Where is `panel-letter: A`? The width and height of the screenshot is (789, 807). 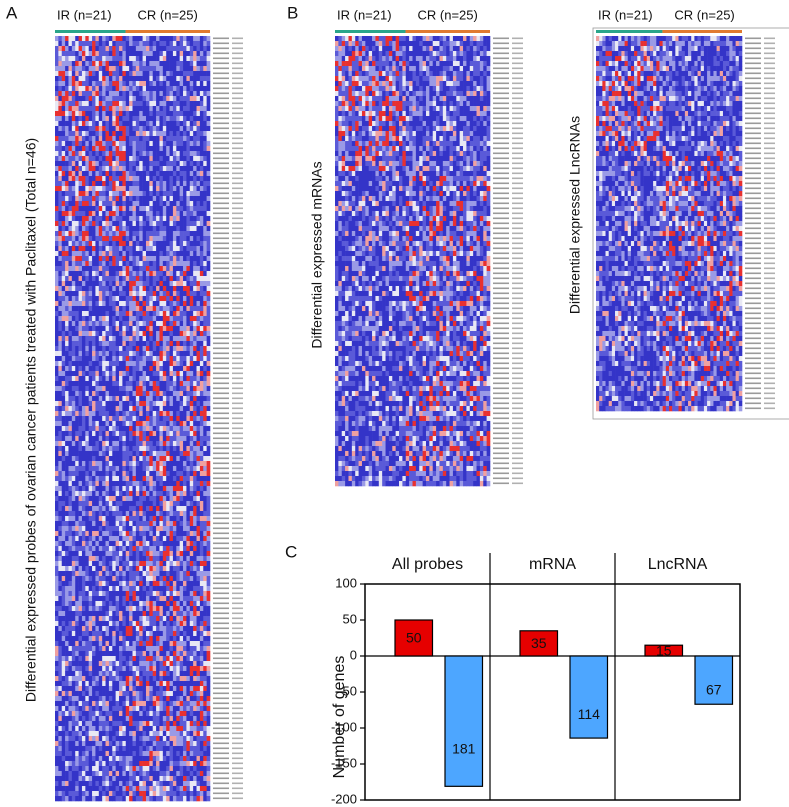 panel-letter: A is located at coordinates (12, 12).